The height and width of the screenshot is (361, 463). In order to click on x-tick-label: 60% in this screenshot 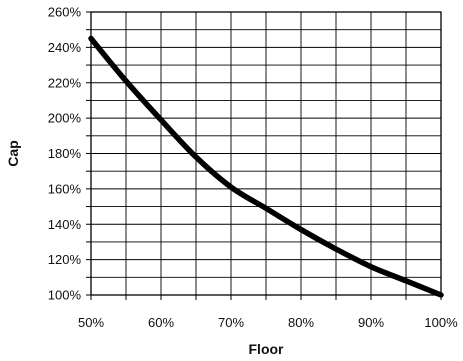, I will do `click(161, 322)`.